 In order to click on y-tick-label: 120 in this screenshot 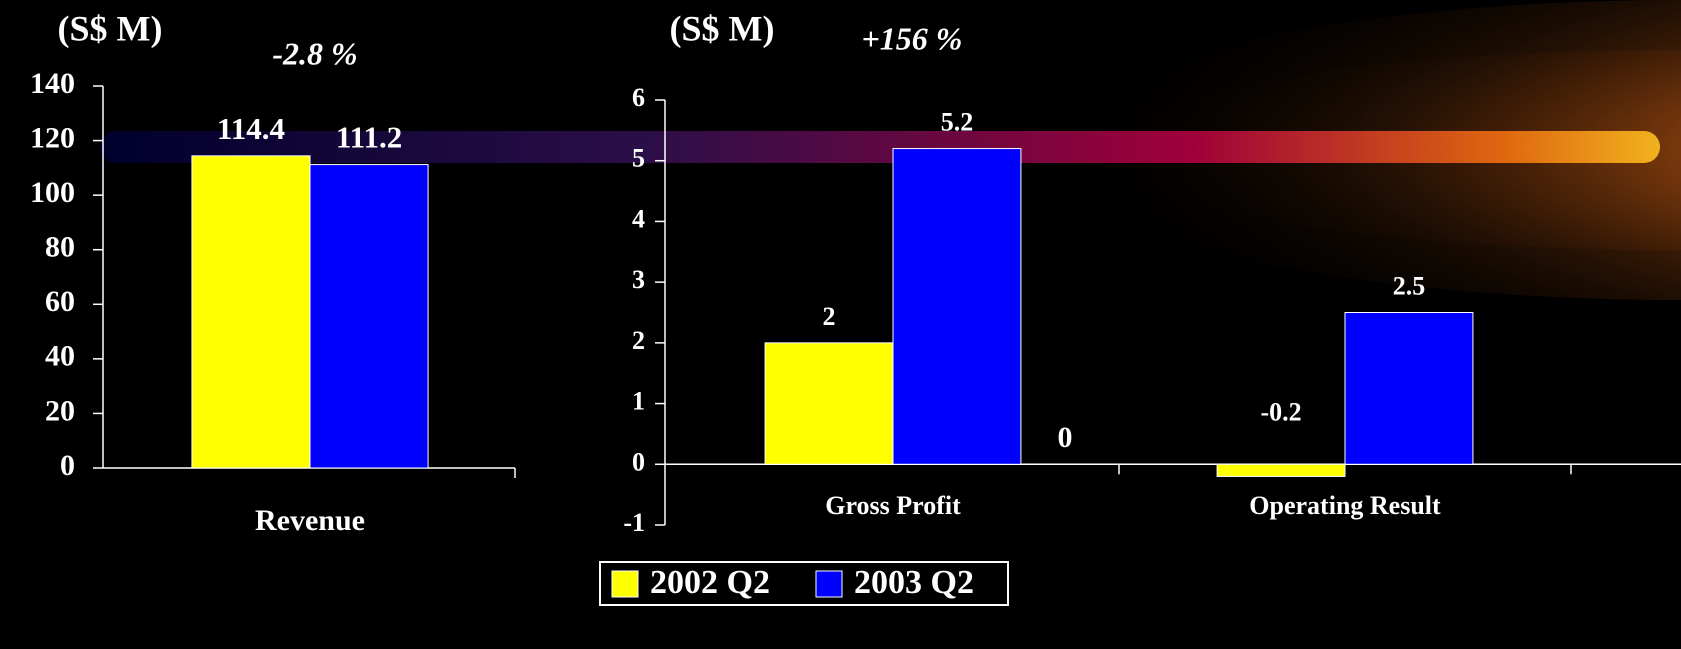, I will do `click(52, 137)`.